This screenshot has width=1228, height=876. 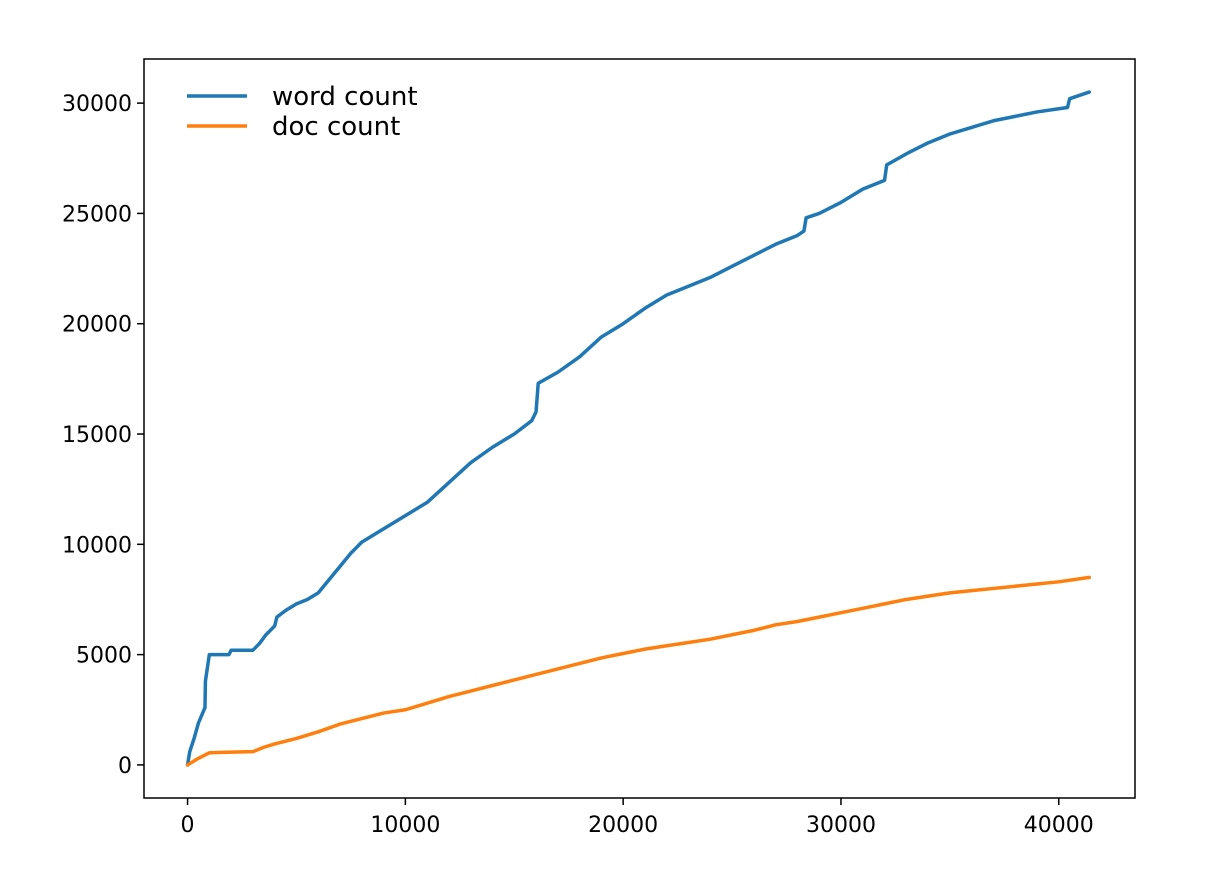 What do you see at coordinates (336, 127) in the screenshot?
I see `legend-label-doc-count: doc count` at bounding box center [336, 127].